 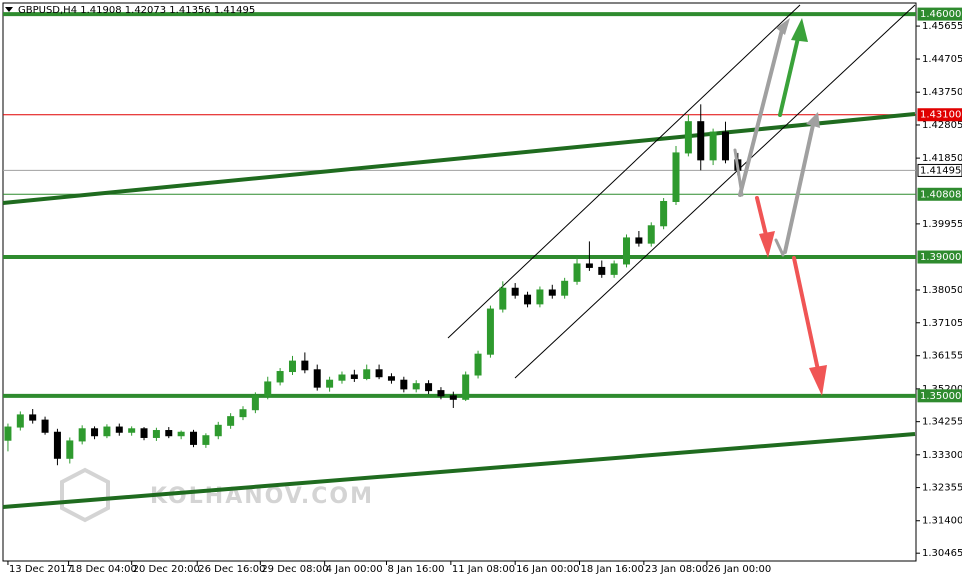 What do you see at coordinates (942, 125) in the screenshot?
I see `y-tick-label: 1.42805` at bounding box center [942, 125].